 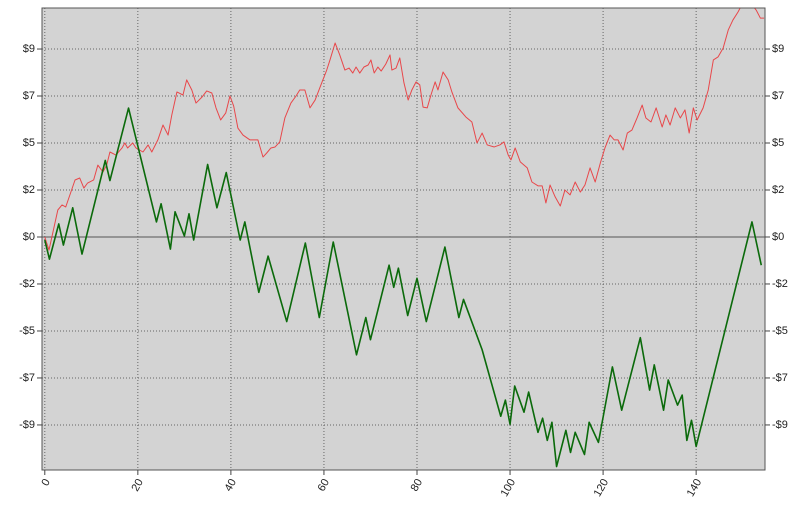 I want to click on y2-tick-label: $0, so click(x=778, y=237).